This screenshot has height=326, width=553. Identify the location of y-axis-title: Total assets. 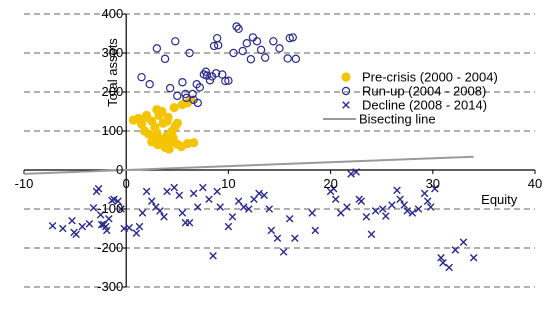
(112, 72).